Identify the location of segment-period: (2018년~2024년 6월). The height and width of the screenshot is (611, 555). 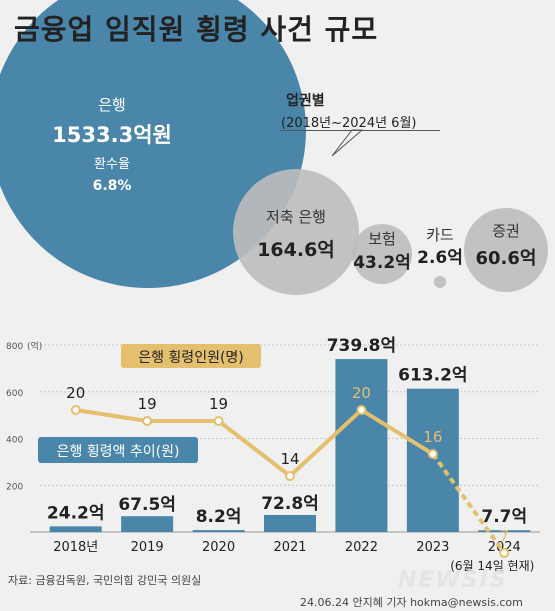
(349, 123).